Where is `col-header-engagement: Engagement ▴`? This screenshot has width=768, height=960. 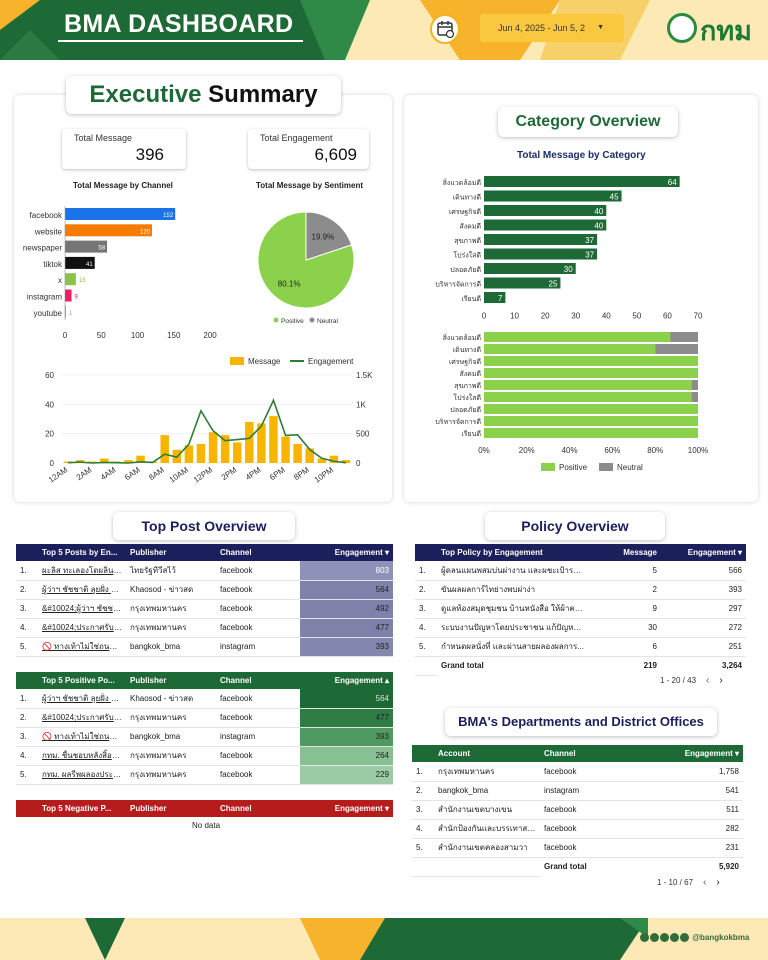 col-header-engagement: Engagement ▴ is located at coordinates (361, 680).